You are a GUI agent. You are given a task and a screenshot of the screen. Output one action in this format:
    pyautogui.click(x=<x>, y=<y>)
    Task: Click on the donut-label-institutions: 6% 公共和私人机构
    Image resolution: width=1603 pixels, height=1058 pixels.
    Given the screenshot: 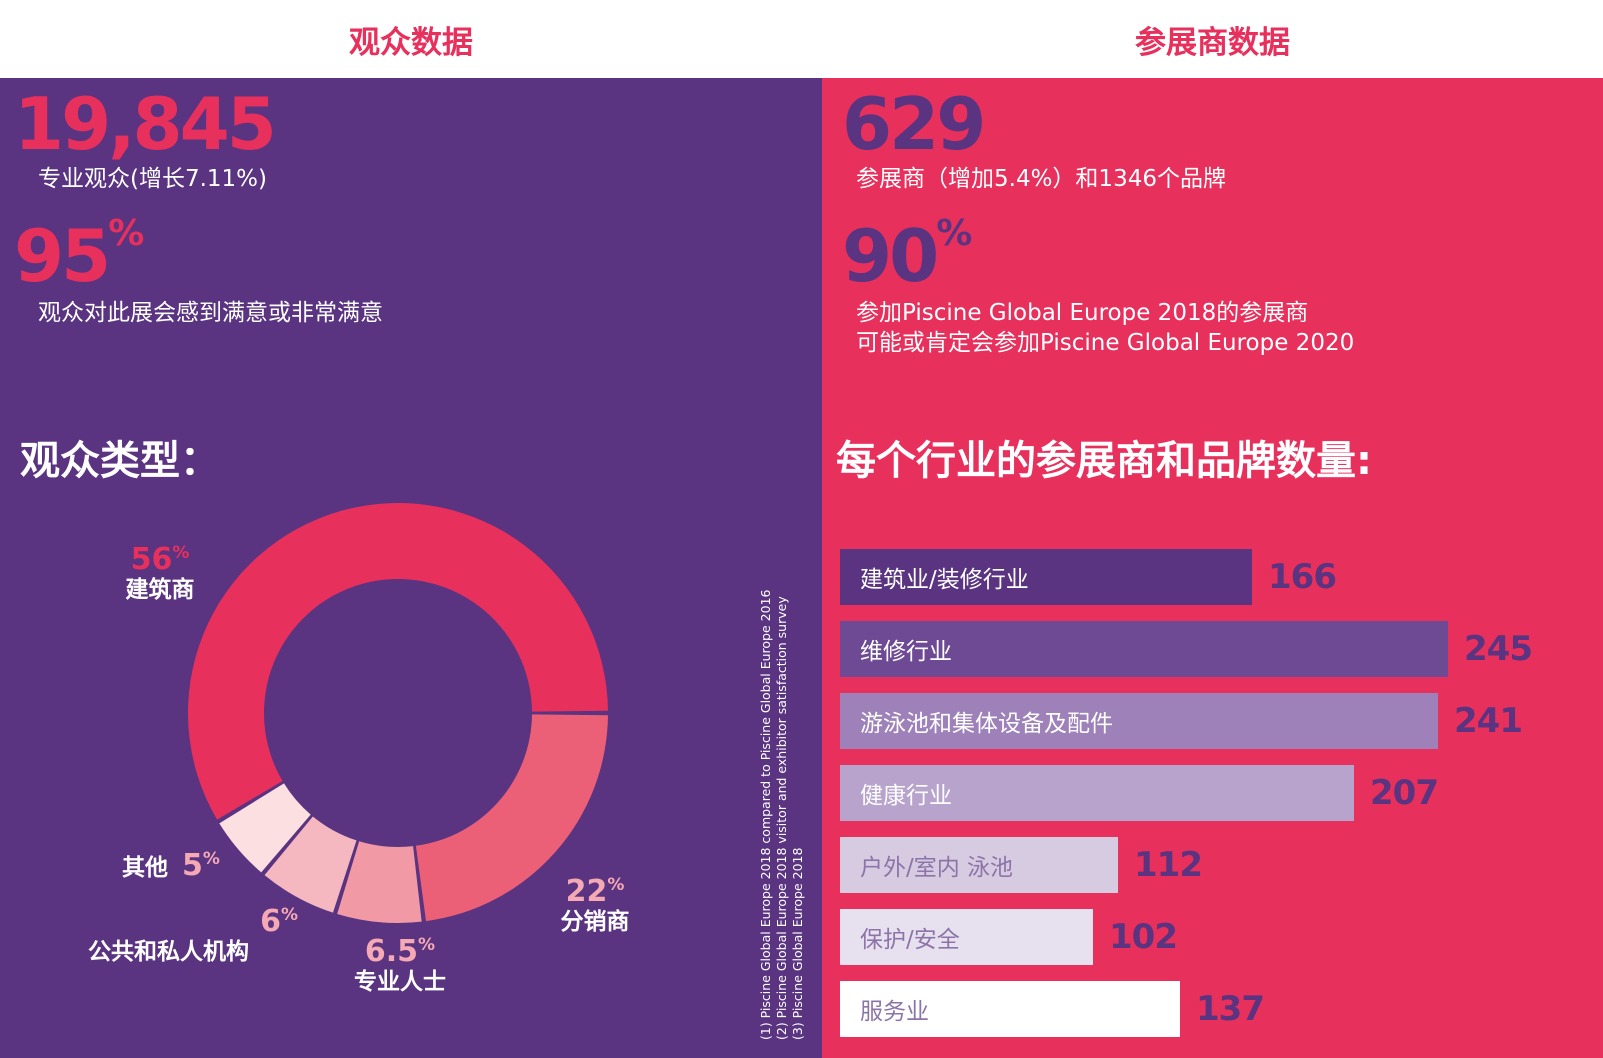 What is the action you would take?
    pyautogui.click(x=198, y=933)
    